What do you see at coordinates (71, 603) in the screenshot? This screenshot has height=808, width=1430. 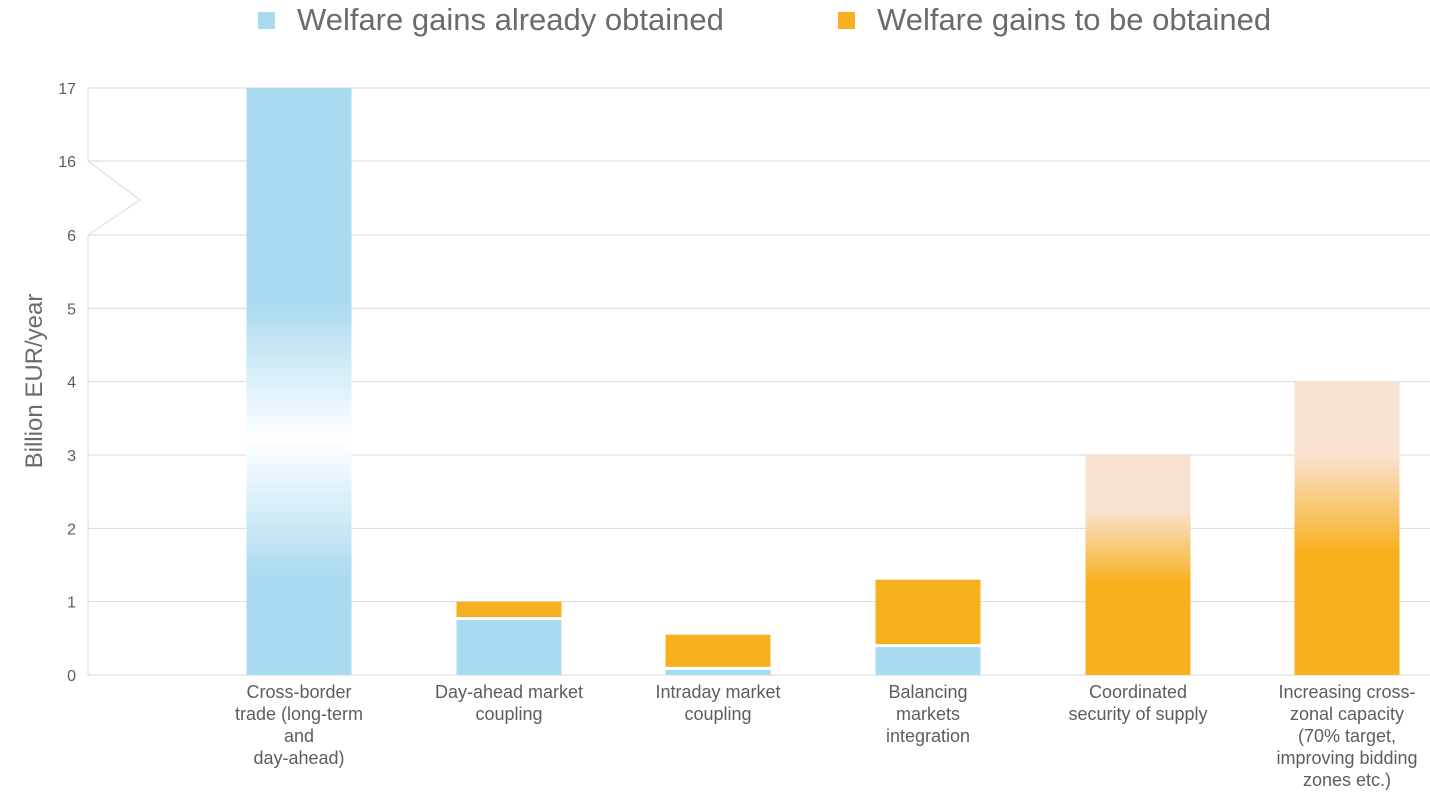 I see `y-tick-1: 1` at bounding box center [71, 603].